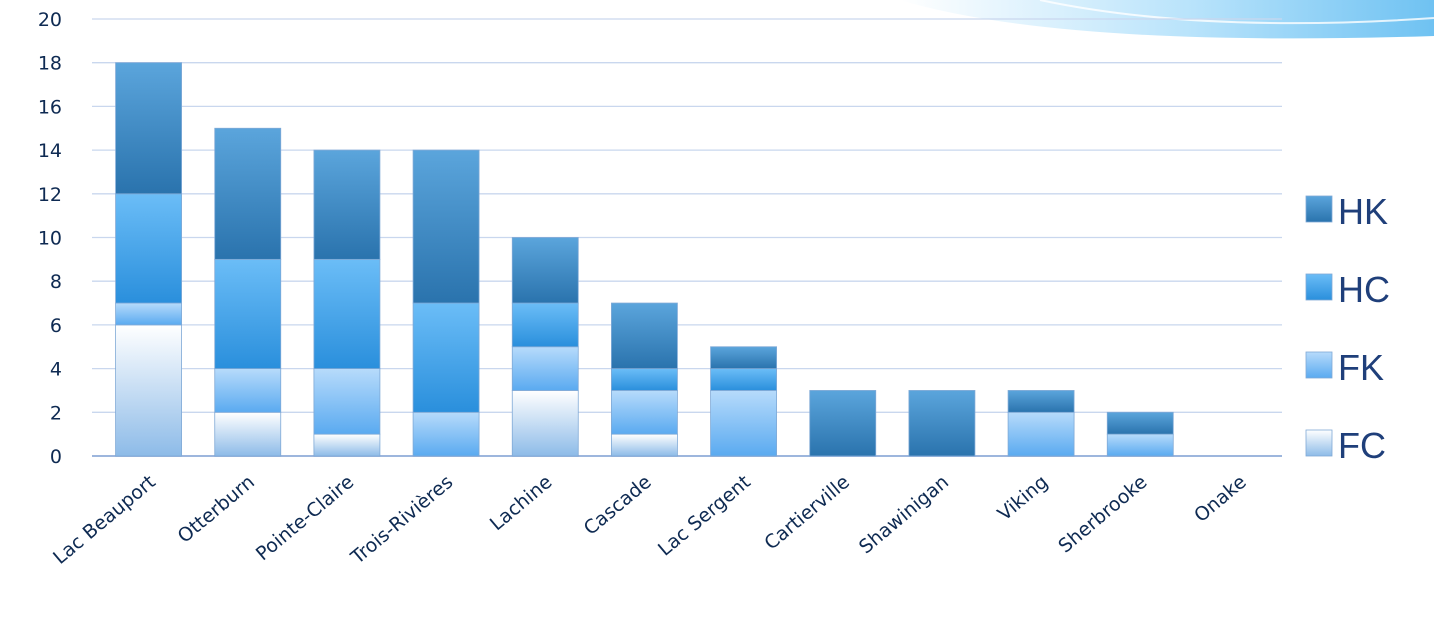 This screenshot has width=1434, height=625. I want to click on bar-cascade-fk, so click(644, 412).